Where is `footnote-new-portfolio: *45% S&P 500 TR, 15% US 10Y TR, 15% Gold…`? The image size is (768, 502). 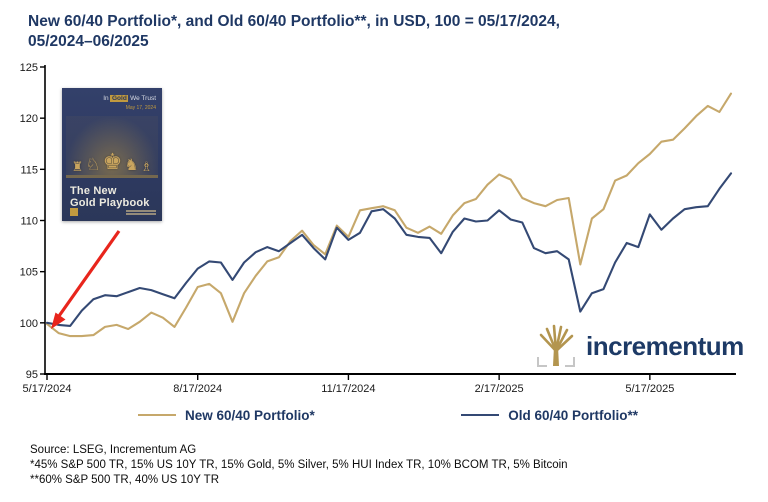 footnote-new-portfolio: *45% S&P 500 TR, 15% US 10Y TR, 15% Gold… is located at coordinates (299, 464).